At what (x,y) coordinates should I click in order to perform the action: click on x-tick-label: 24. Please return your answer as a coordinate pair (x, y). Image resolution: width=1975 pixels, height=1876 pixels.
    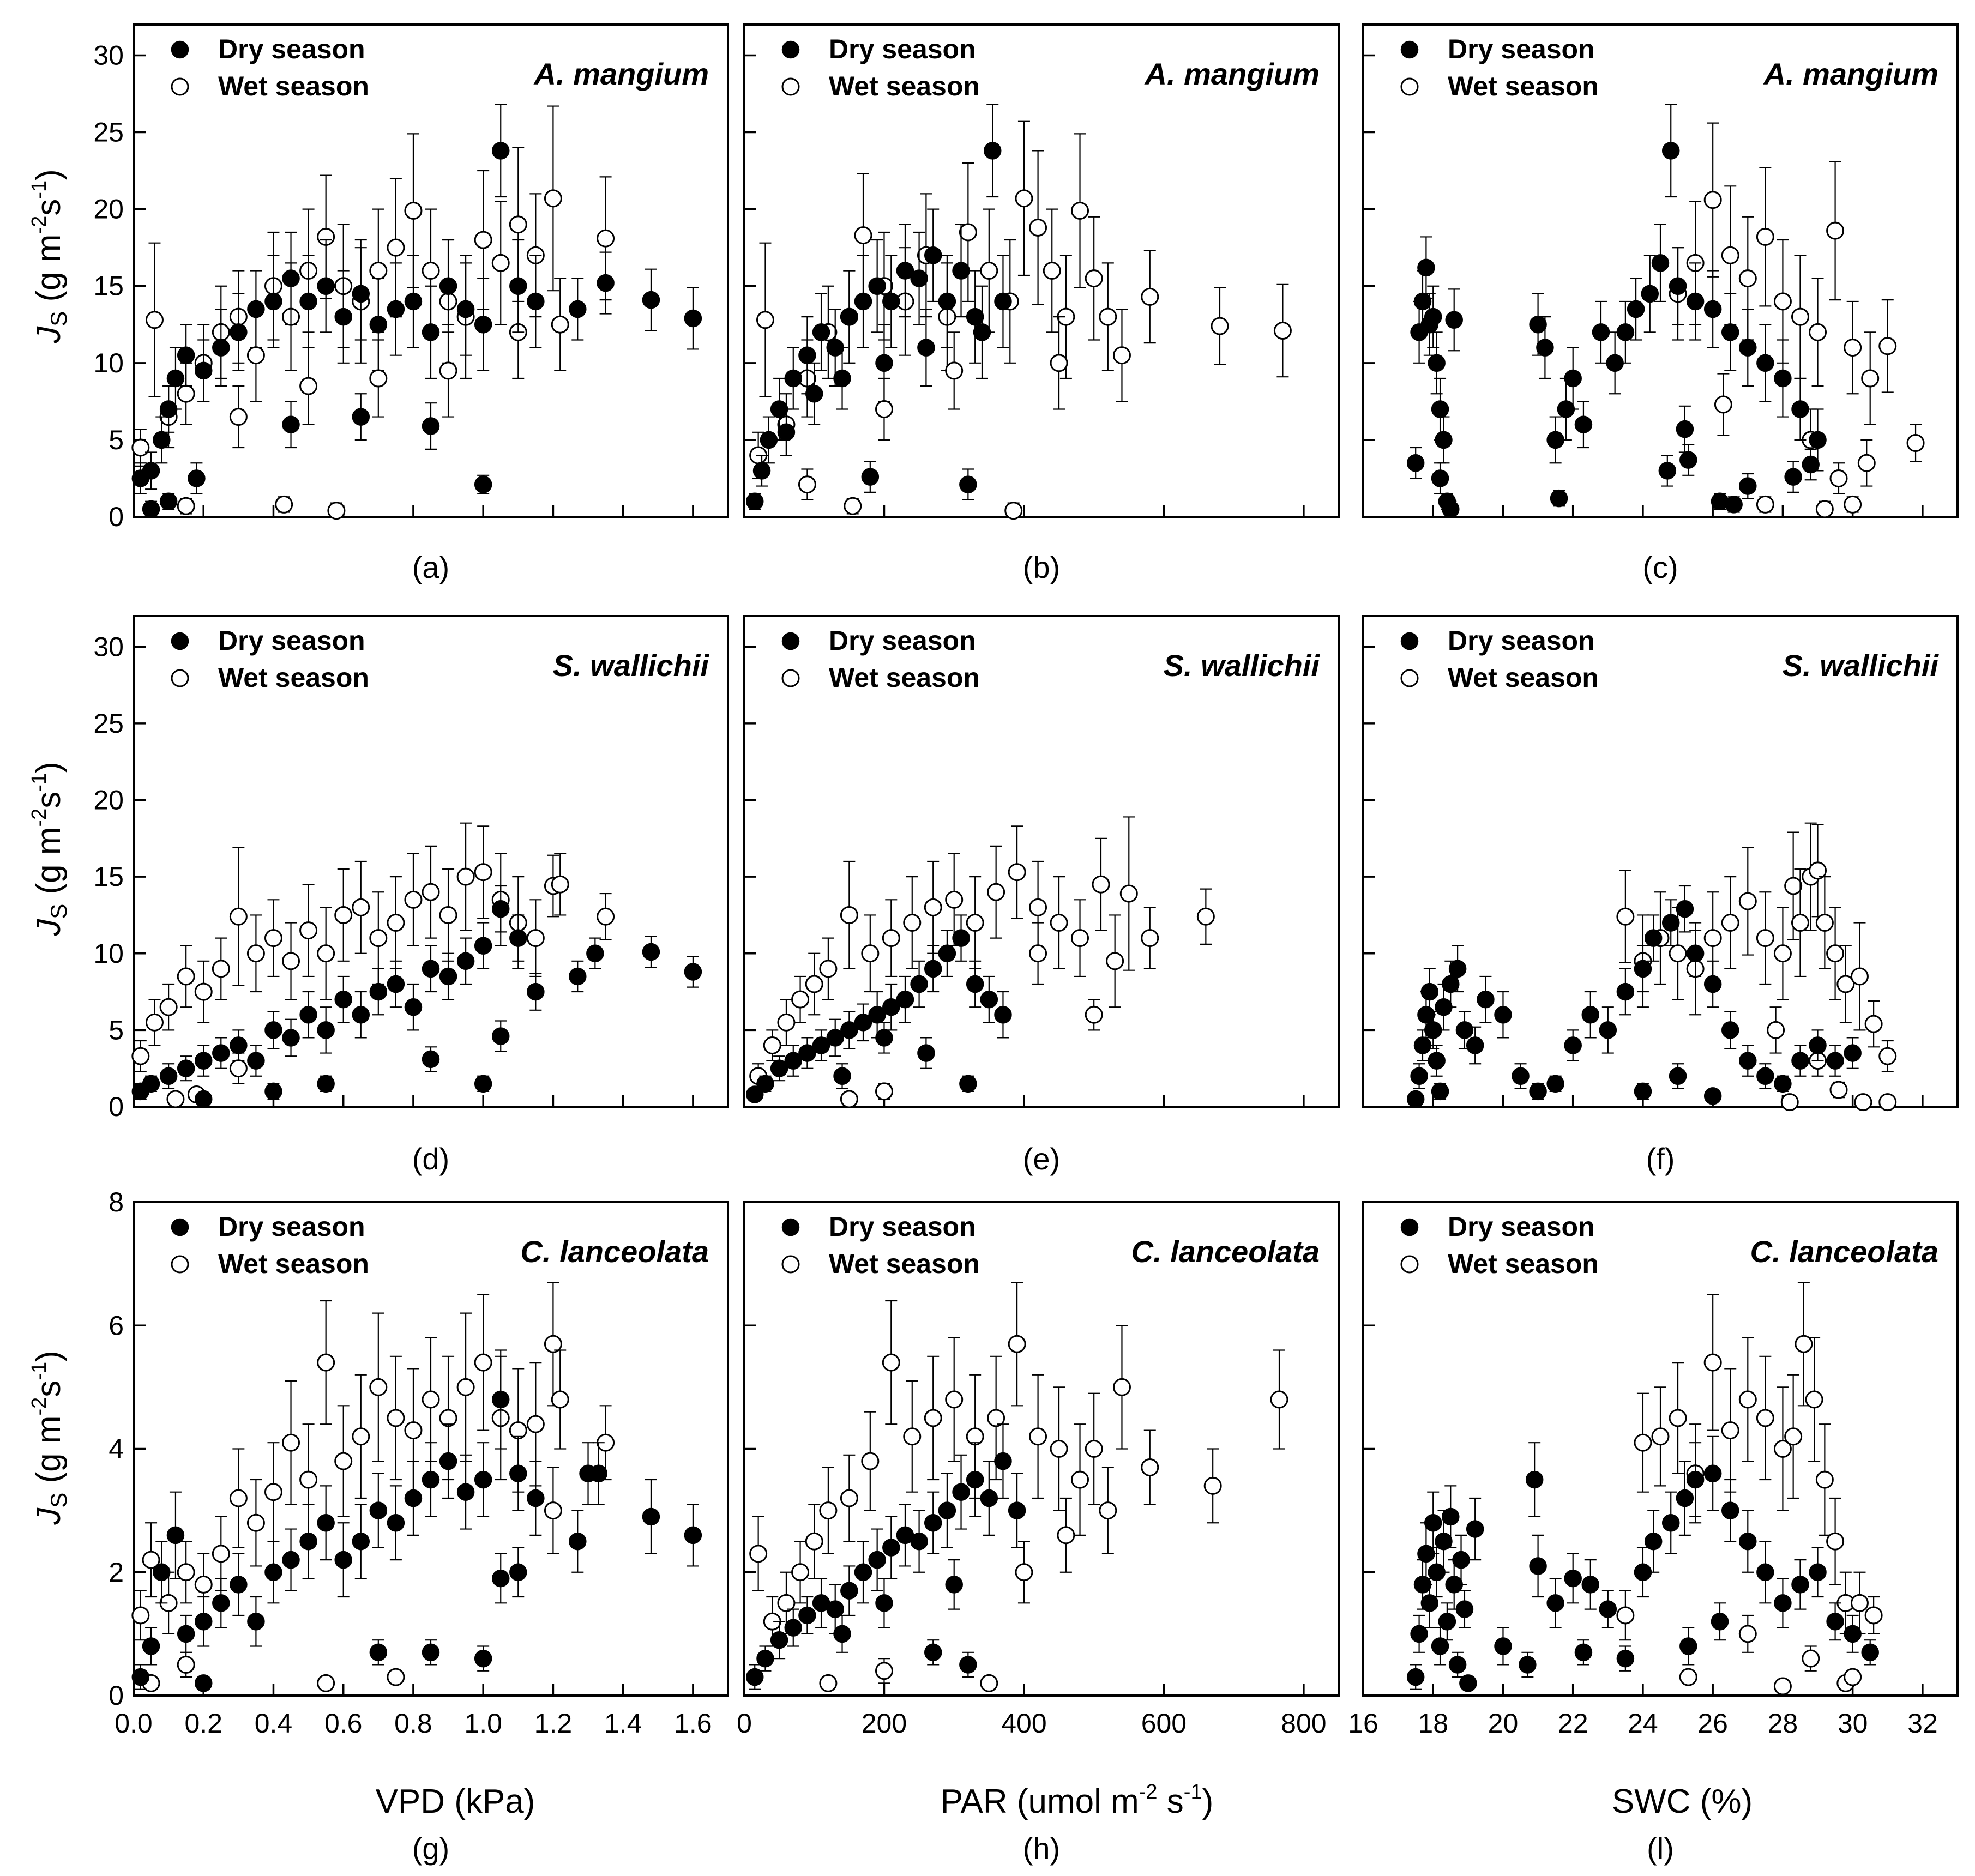
    Looking at the image, I should click on (1643, 1723).